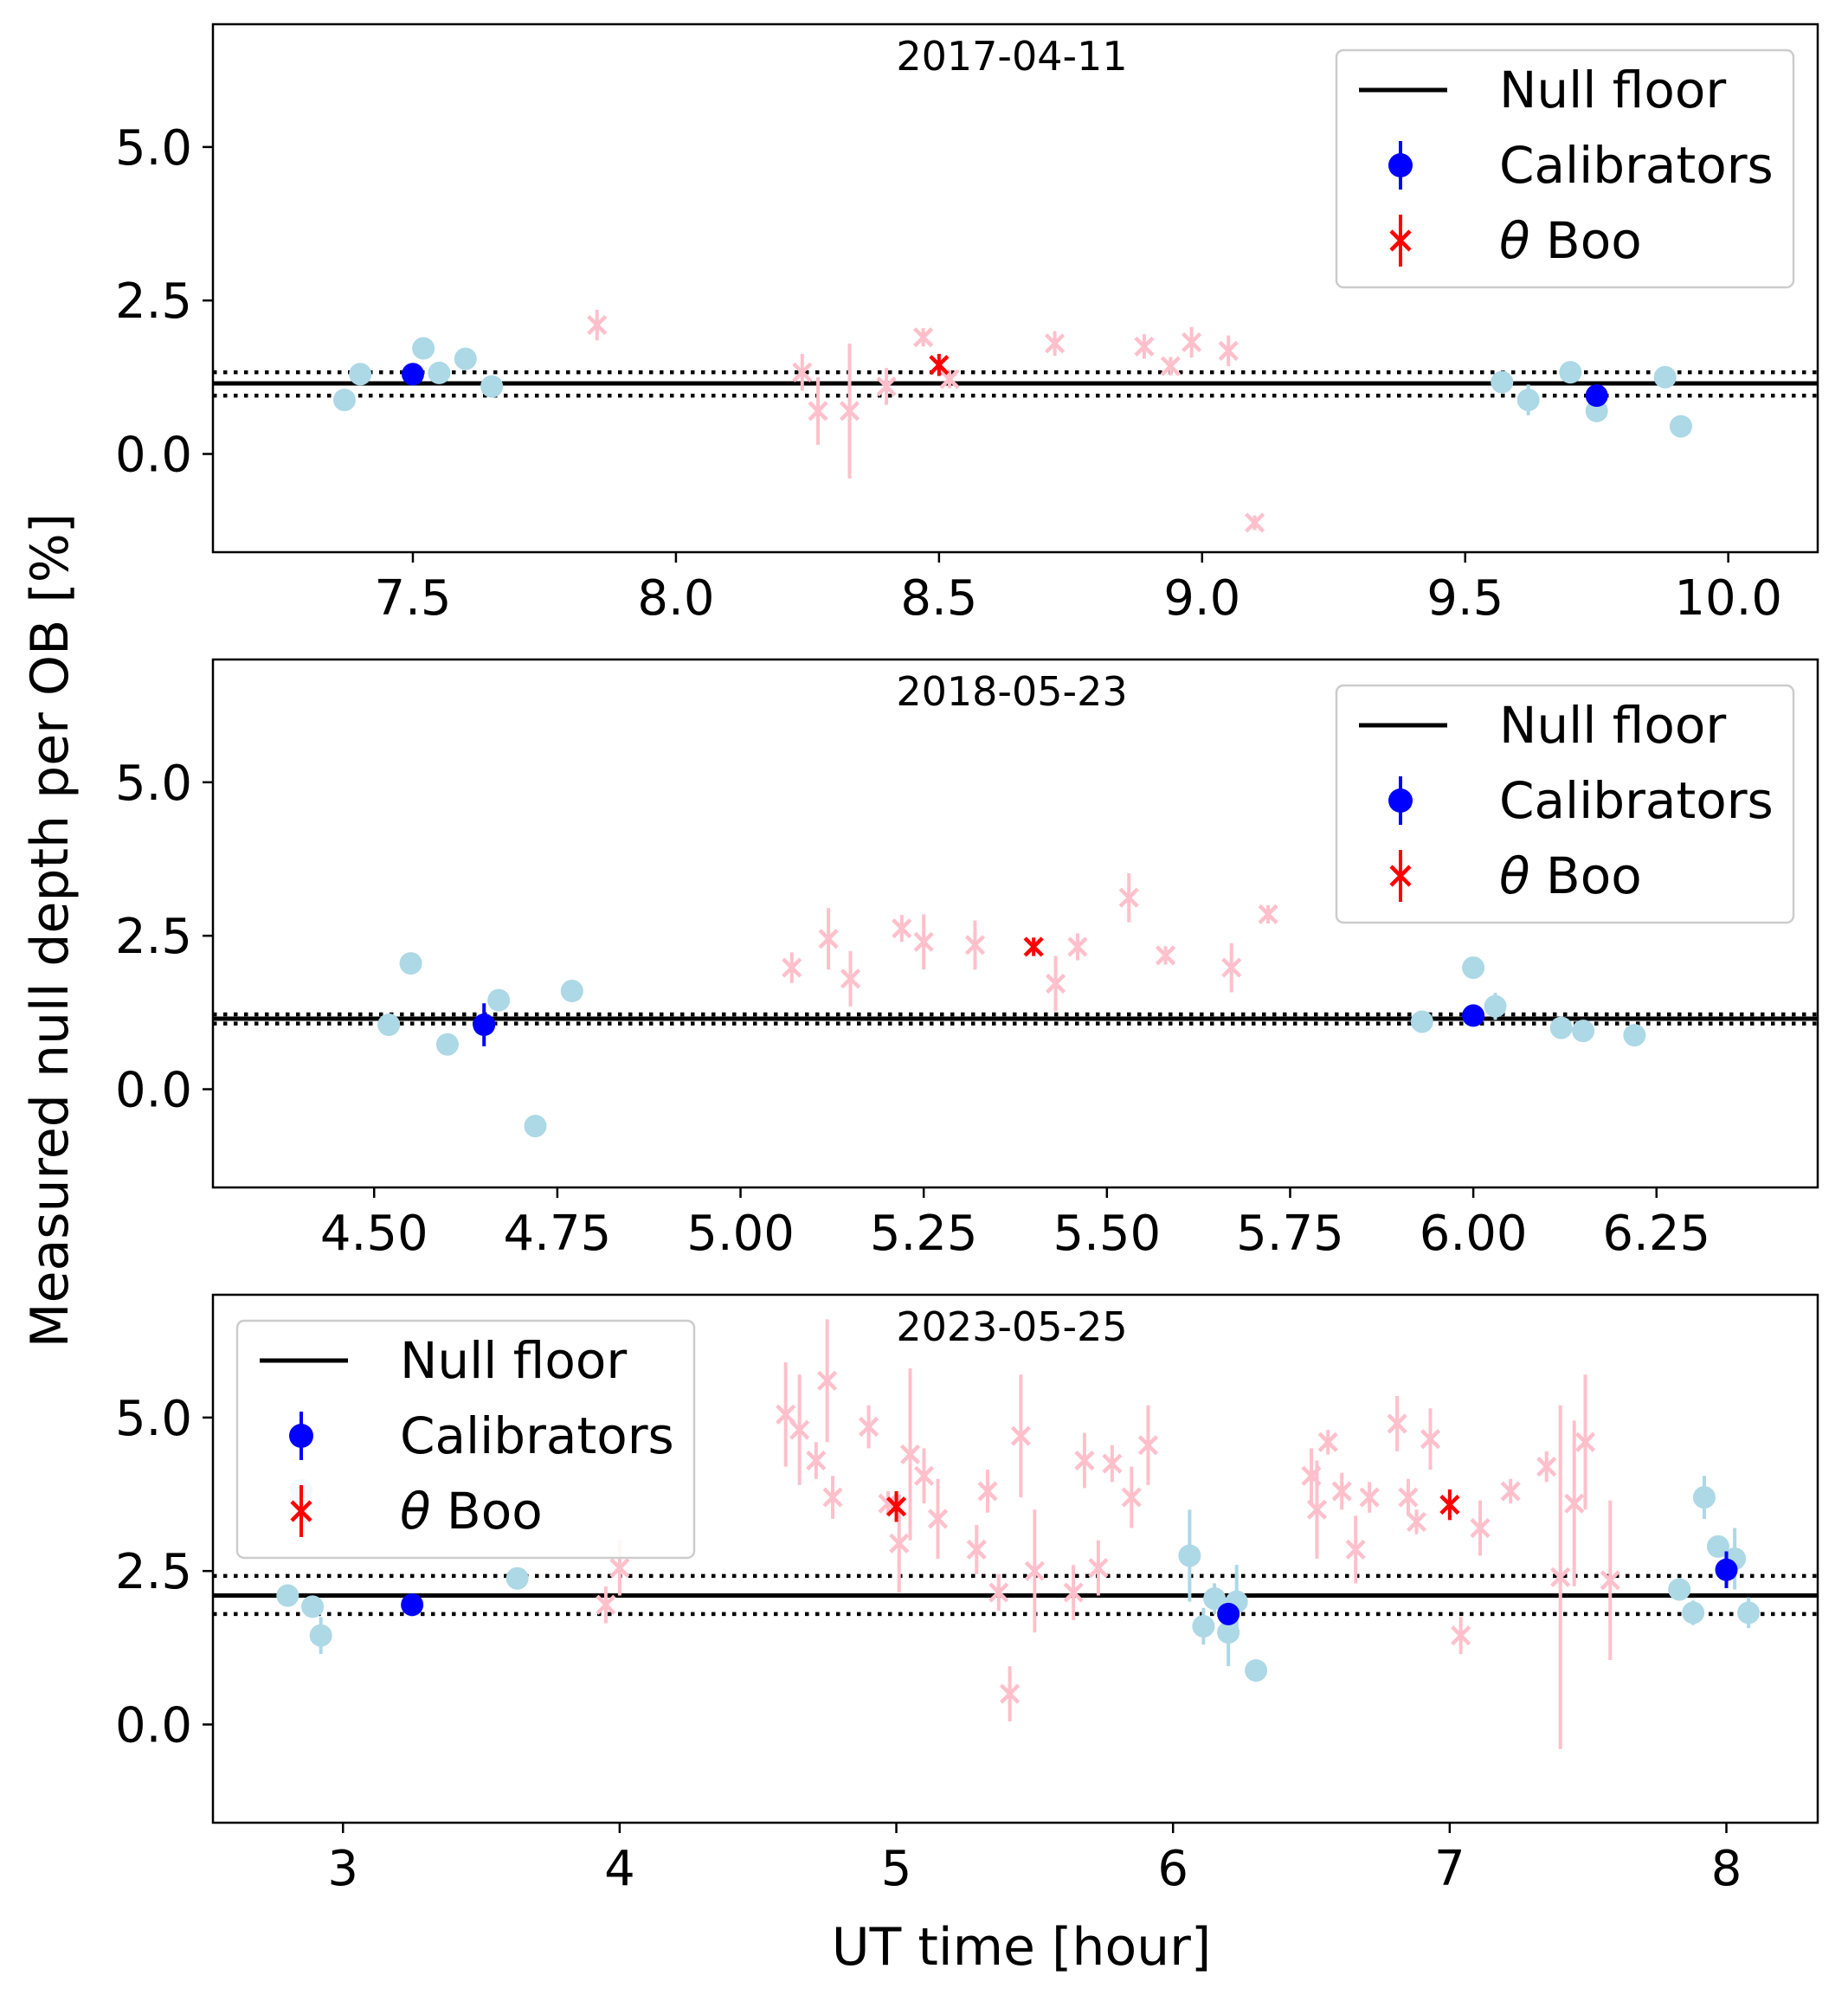 The image size is (1848, 2001). I want to click on x-tick-label: 3, so click(342, 1869).